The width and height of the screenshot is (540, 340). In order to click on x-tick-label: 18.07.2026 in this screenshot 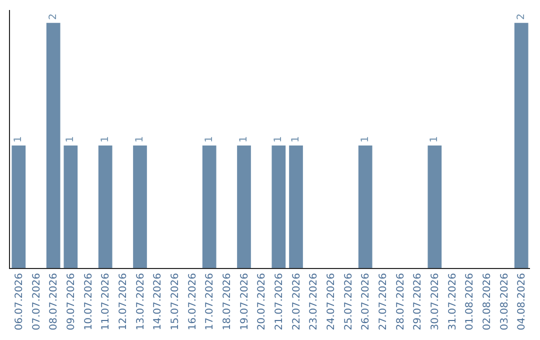, I will do `click(227, 301)`.